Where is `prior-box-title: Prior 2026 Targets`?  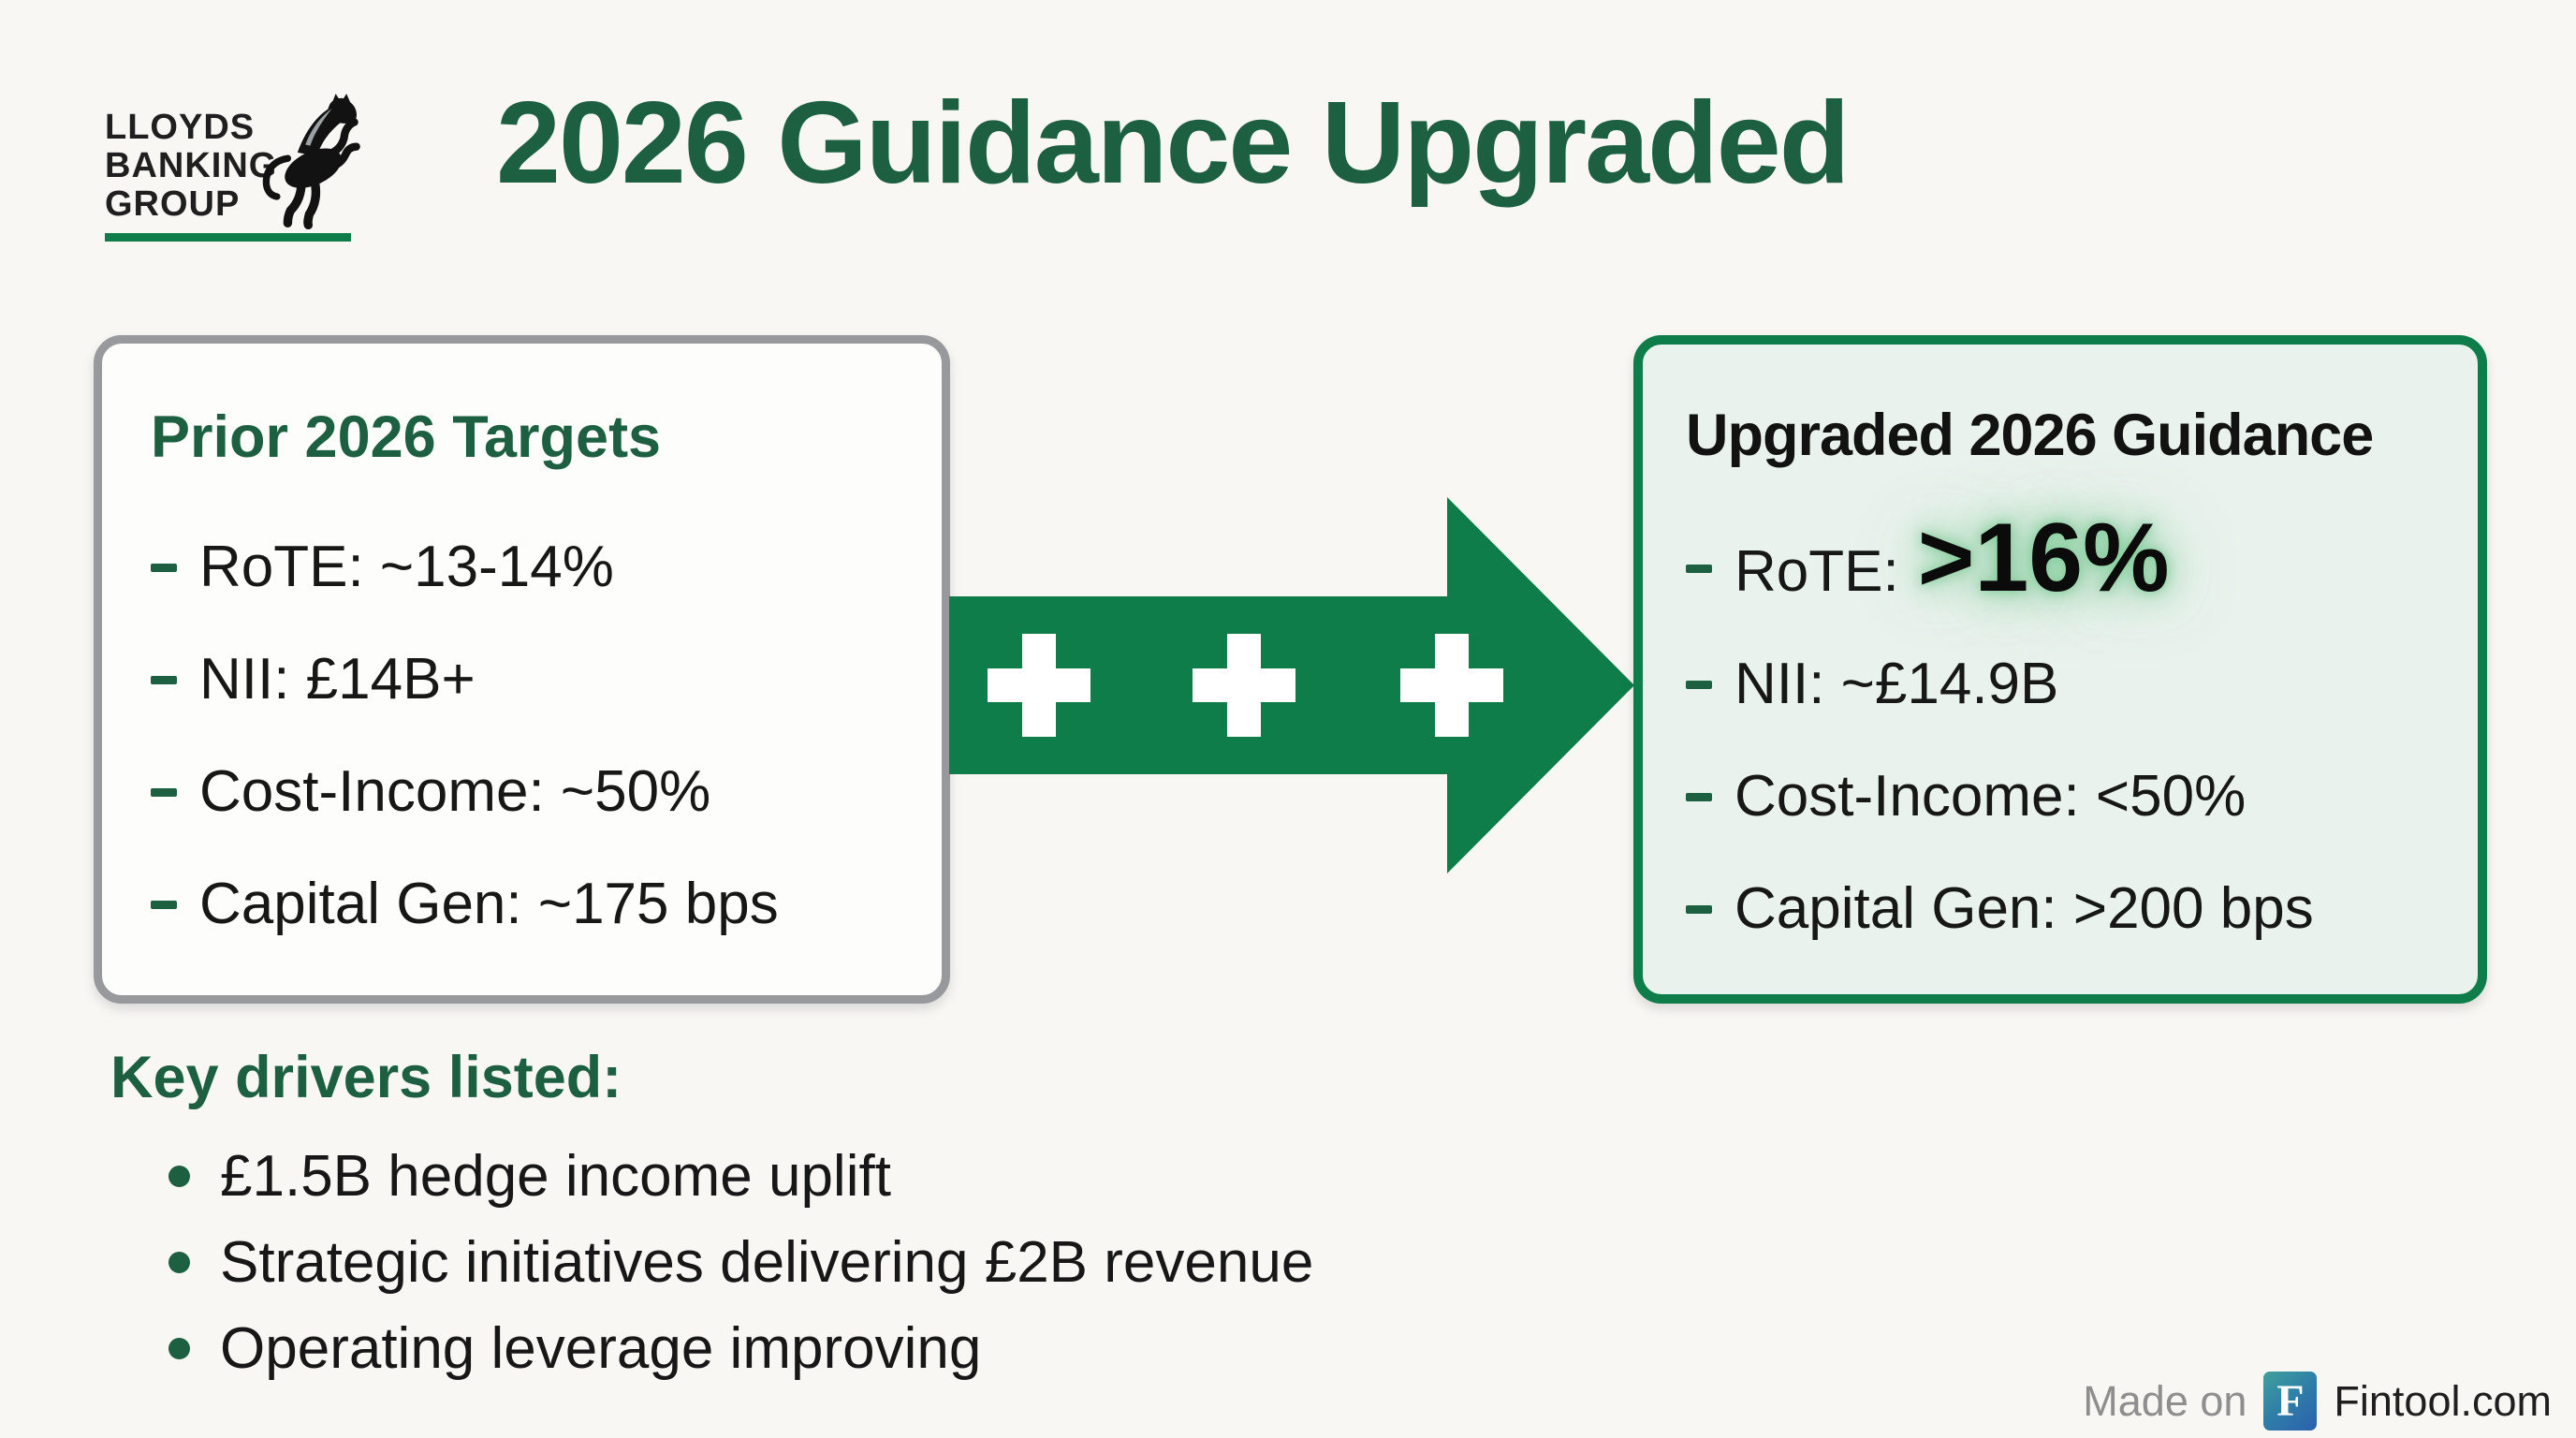 prior-box-title: Prior 2026 Targets is located at coordinates (406, 437).